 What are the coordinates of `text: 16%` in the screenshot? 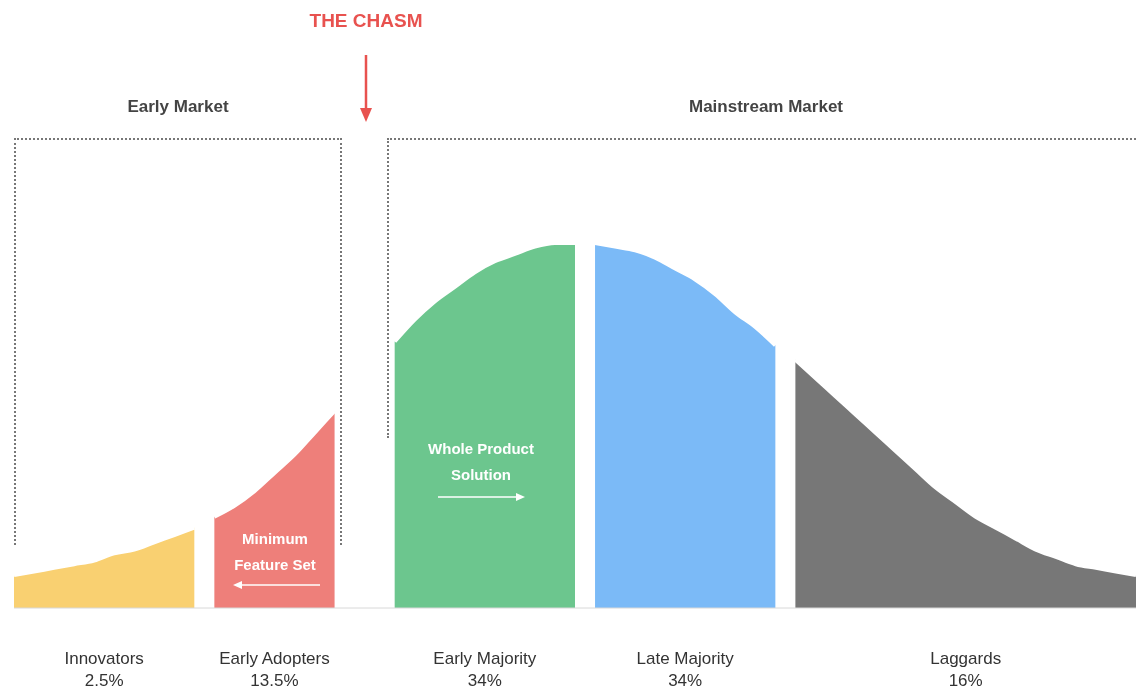 It's located at (965, 681).